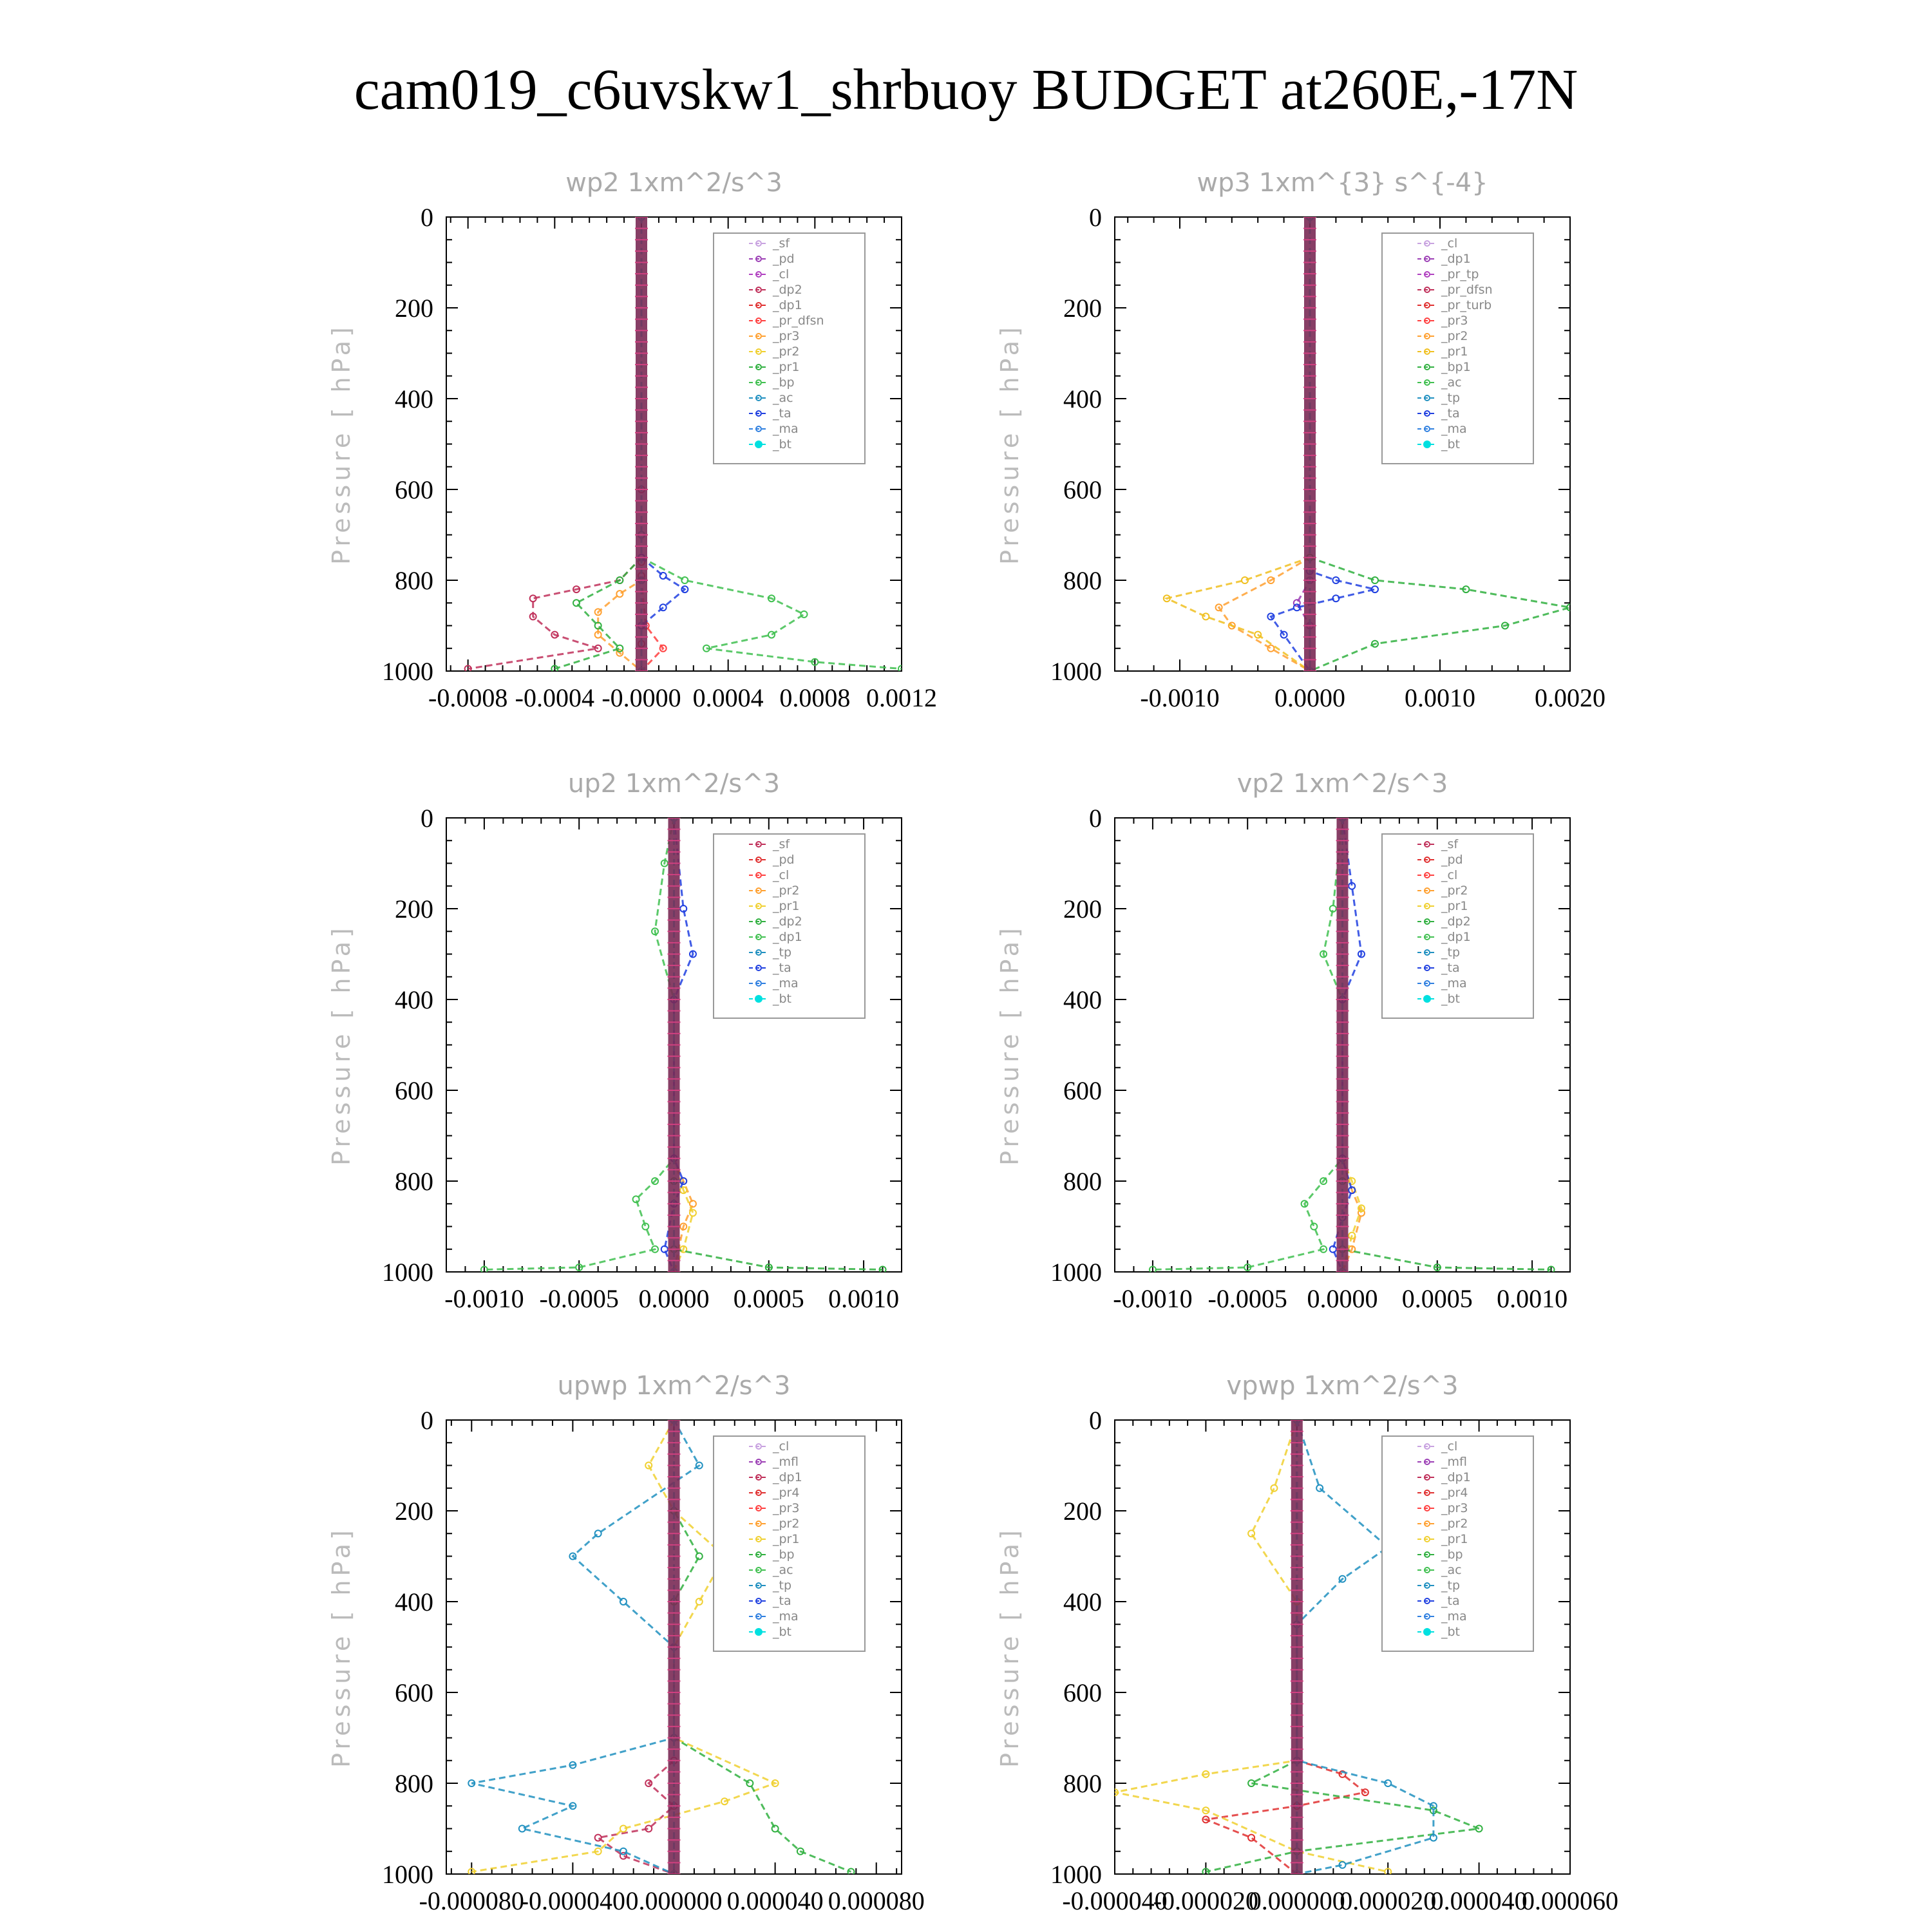 The height and width of the screenshot is (1932, 1932). Describe the element at coordinates (877, 1900) in the screenshot. I see `x-tick-label: 0.000080` at that location.